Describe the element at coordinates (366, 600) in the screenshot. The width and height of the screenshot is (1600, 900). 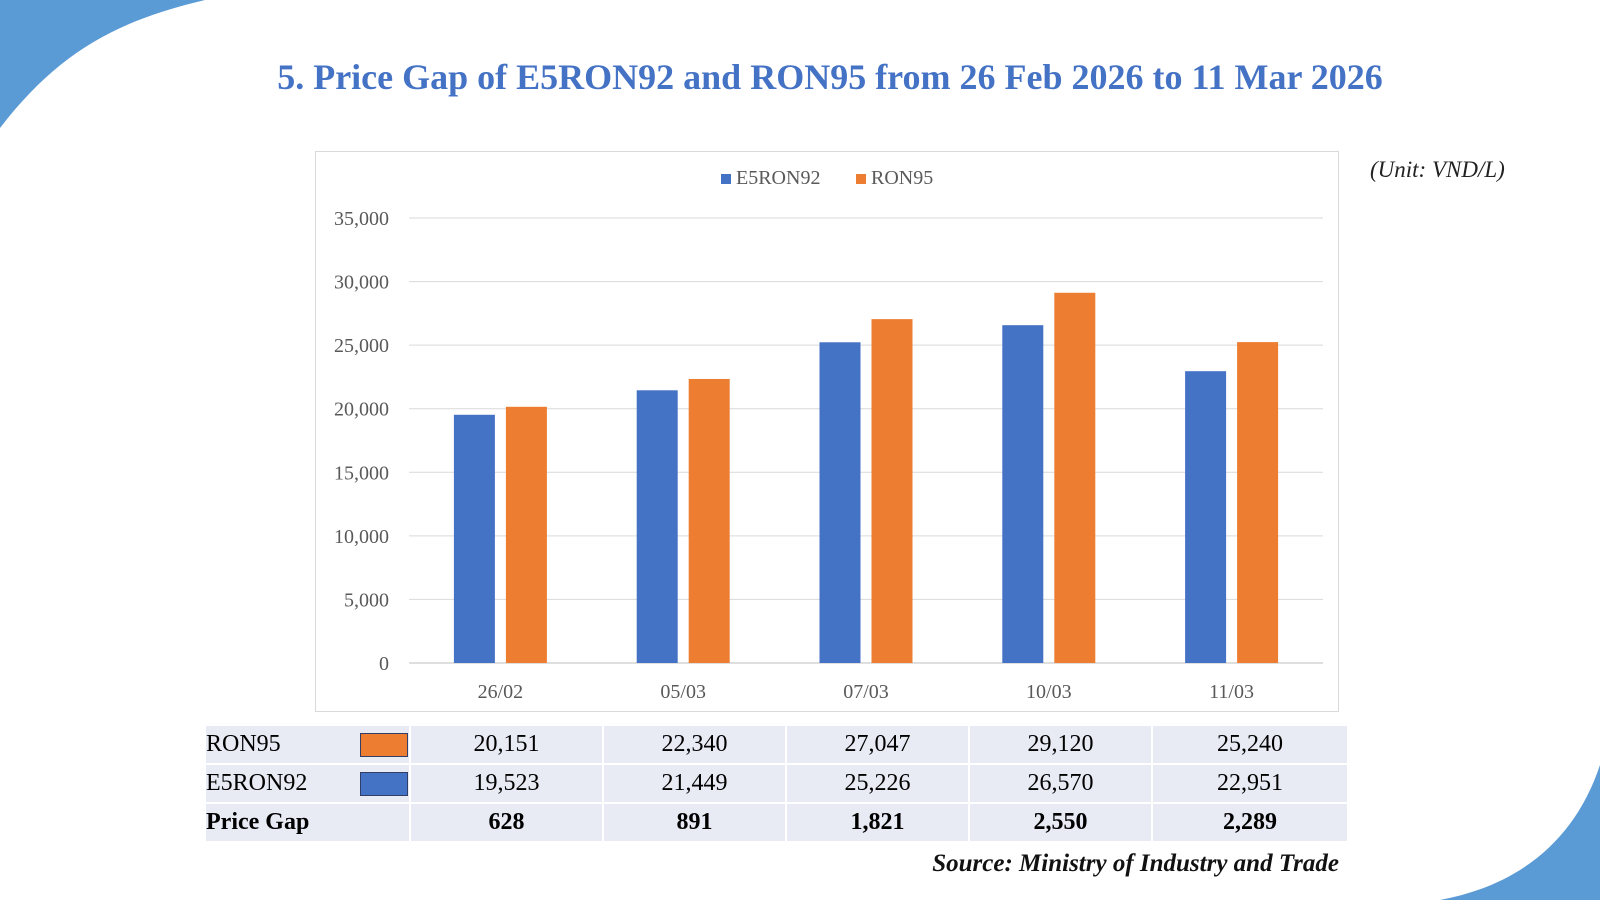
I see `y-tick-label: 5,000` at that location.